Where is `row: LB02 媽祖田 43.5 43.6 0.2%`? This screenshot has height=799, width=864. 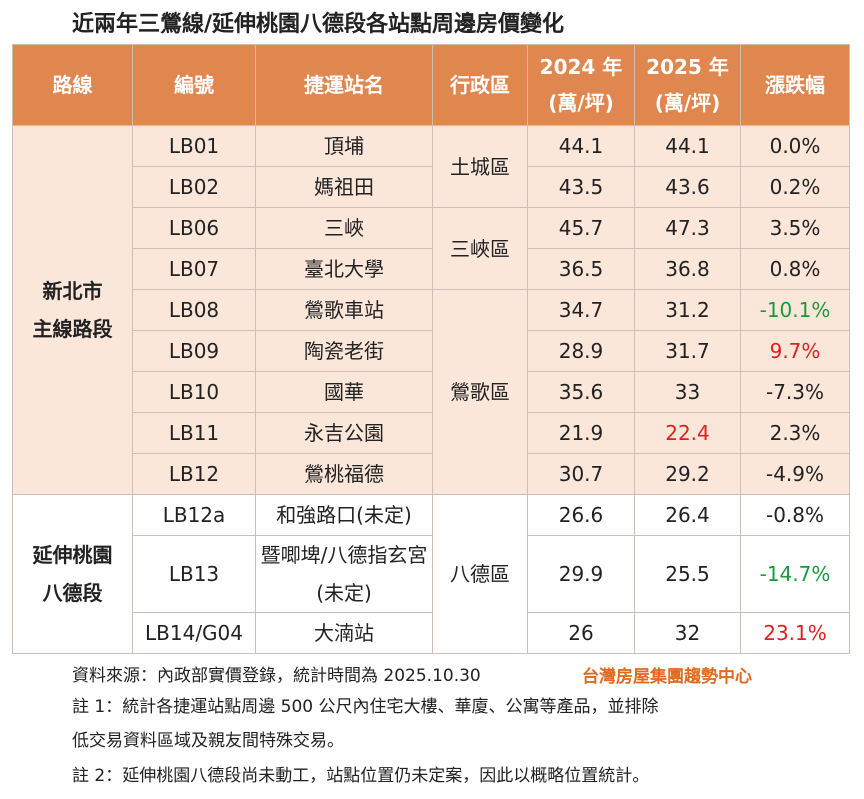
row: LB02 媽祖田 43.5 43.6 0.2% is located at coordinates (431, 187).